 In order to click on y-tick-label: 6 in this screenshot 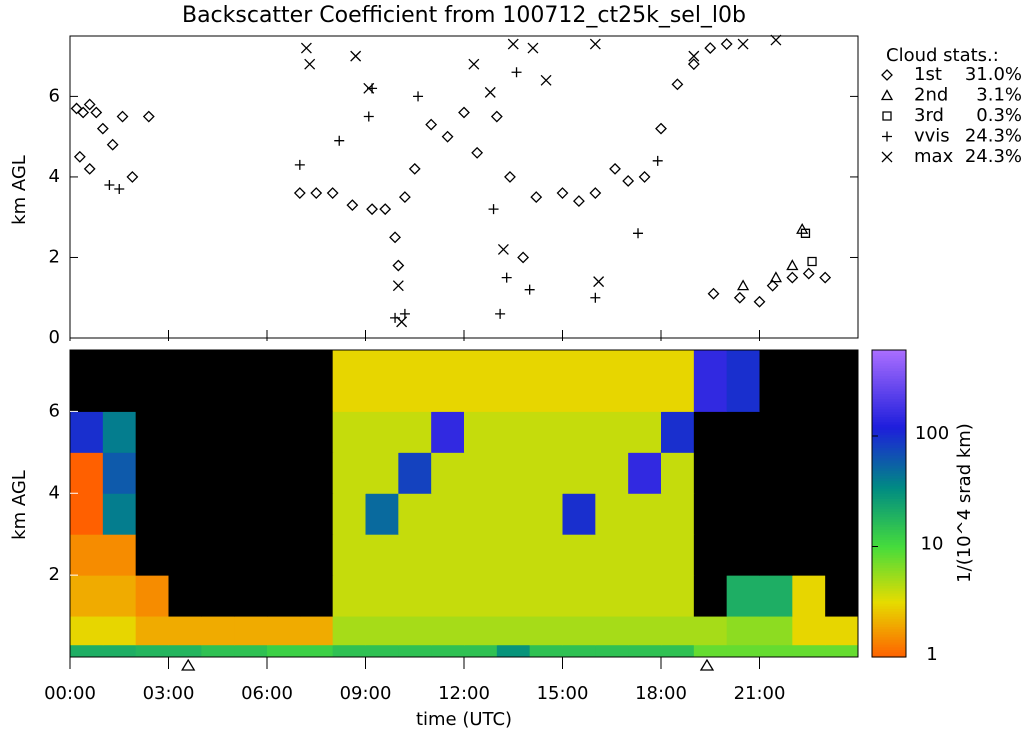, I will do `click(54, 95)`.